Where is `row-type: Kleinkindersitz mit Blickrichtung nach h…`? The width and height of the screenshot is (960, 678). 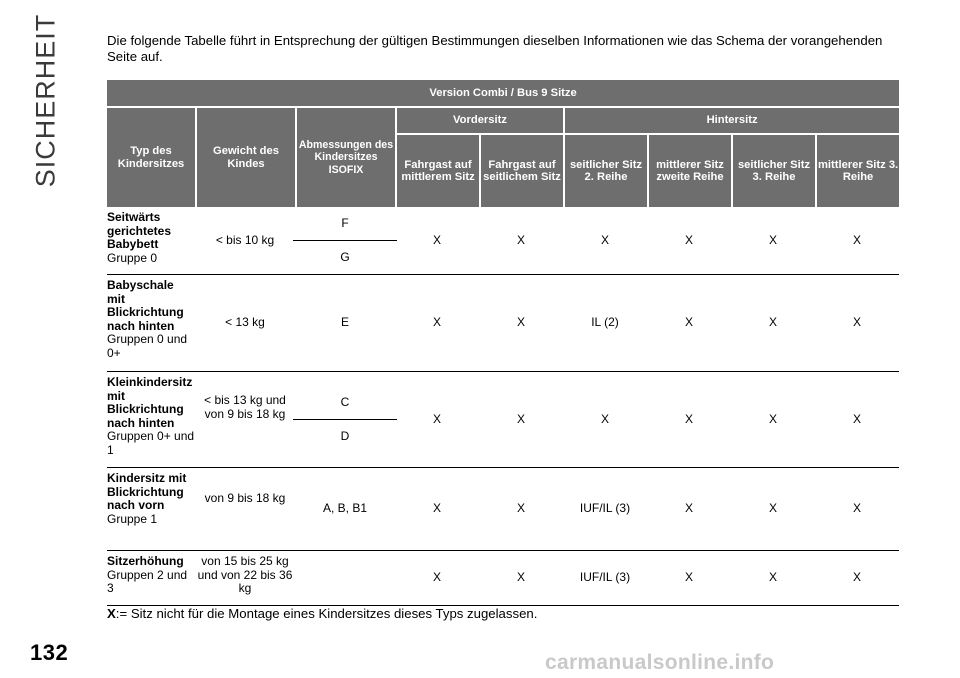
row-type: Kleinkindersitz mit Blickrichtung nach h… is located at coordinates (151, 420).